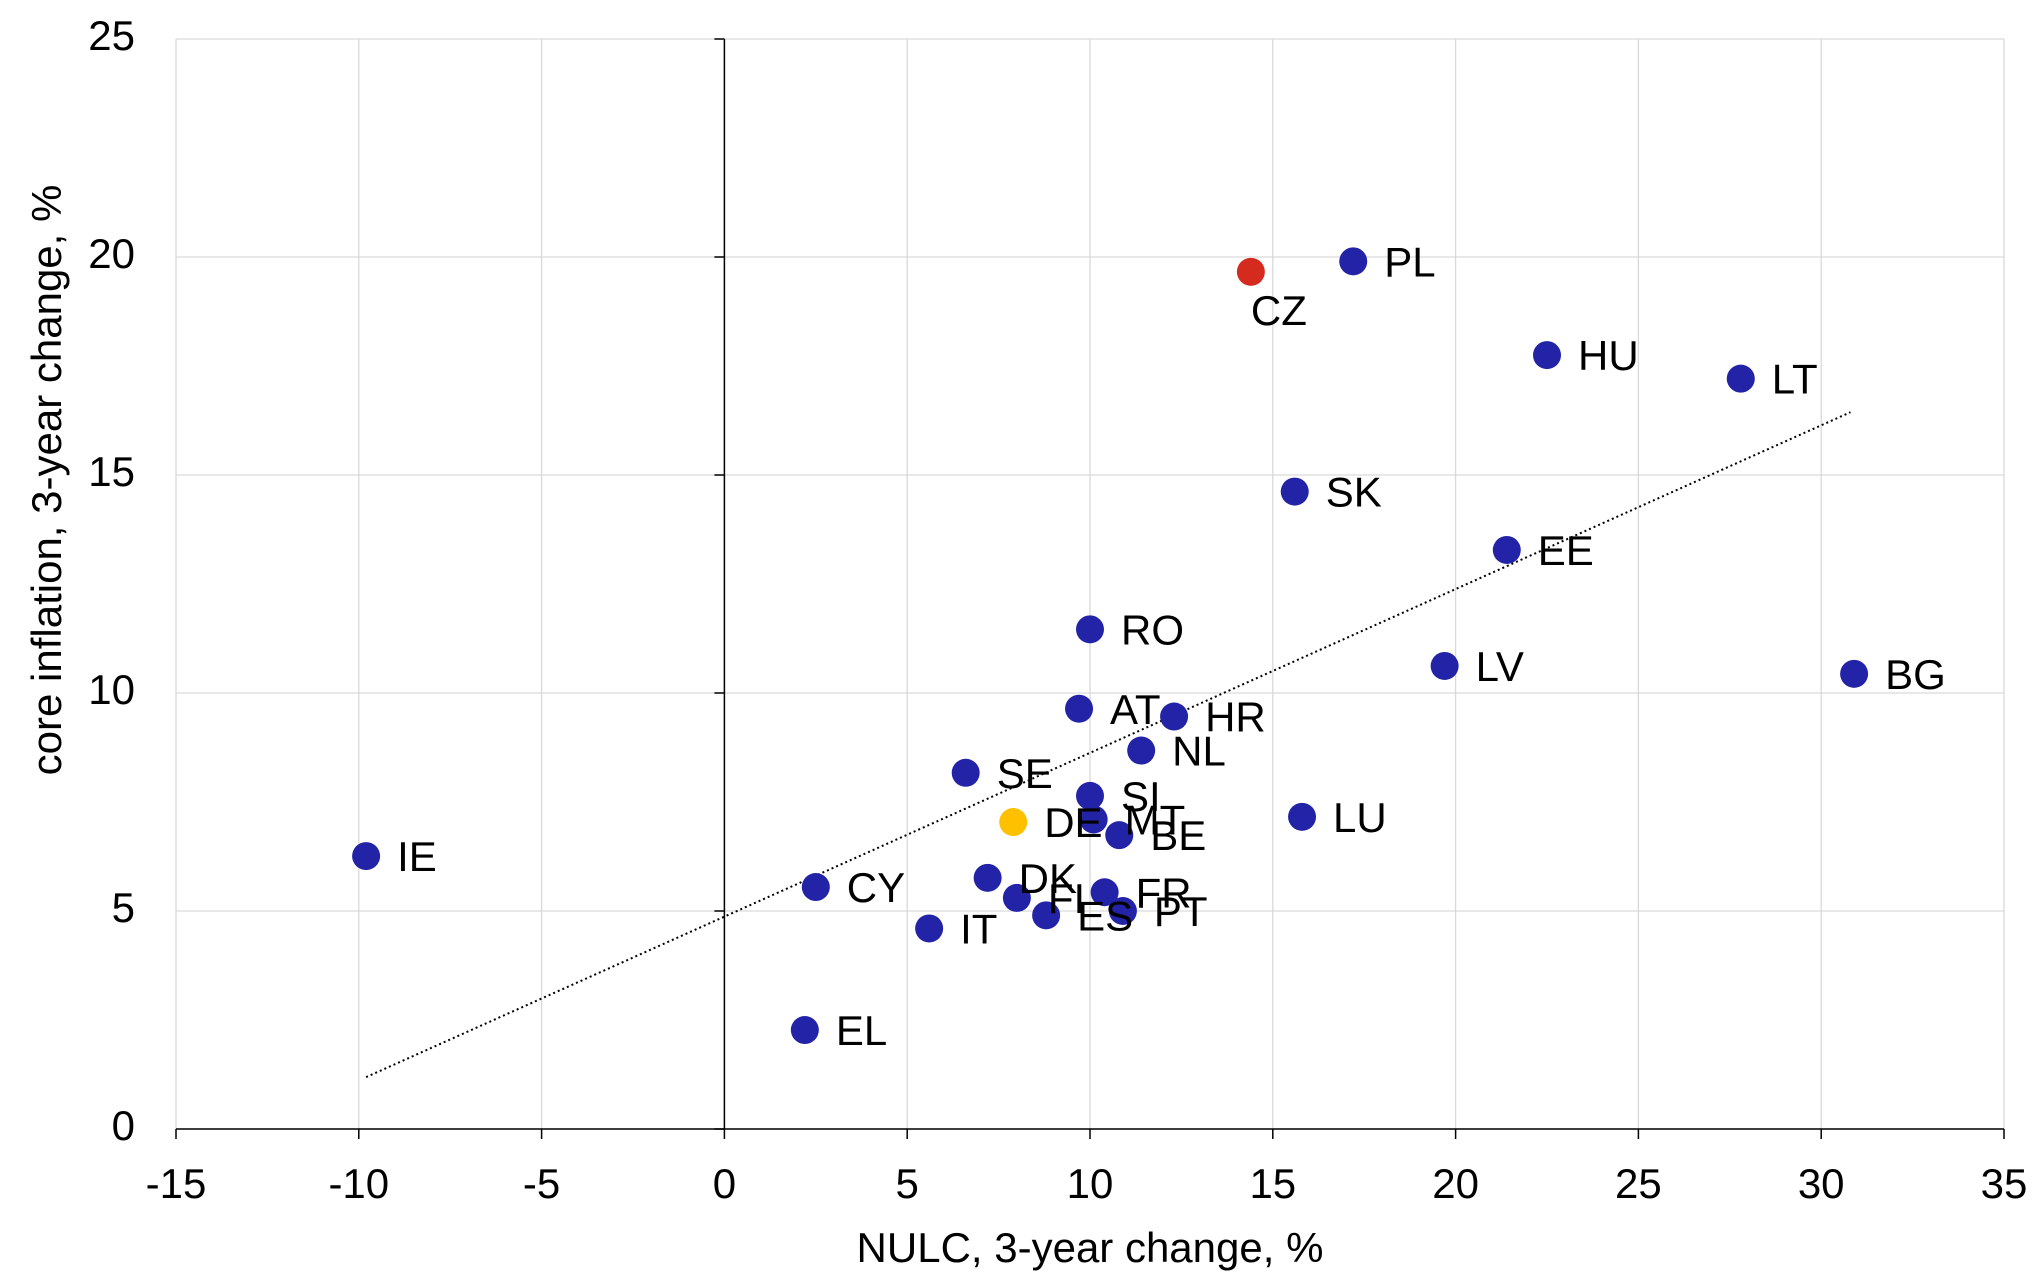 The image size is (2040, 1277). What do you see at coordinates (1821, 1183) in the screenshot?
I see `x-tick-label: 30` at bounding box center [1821, 1183].